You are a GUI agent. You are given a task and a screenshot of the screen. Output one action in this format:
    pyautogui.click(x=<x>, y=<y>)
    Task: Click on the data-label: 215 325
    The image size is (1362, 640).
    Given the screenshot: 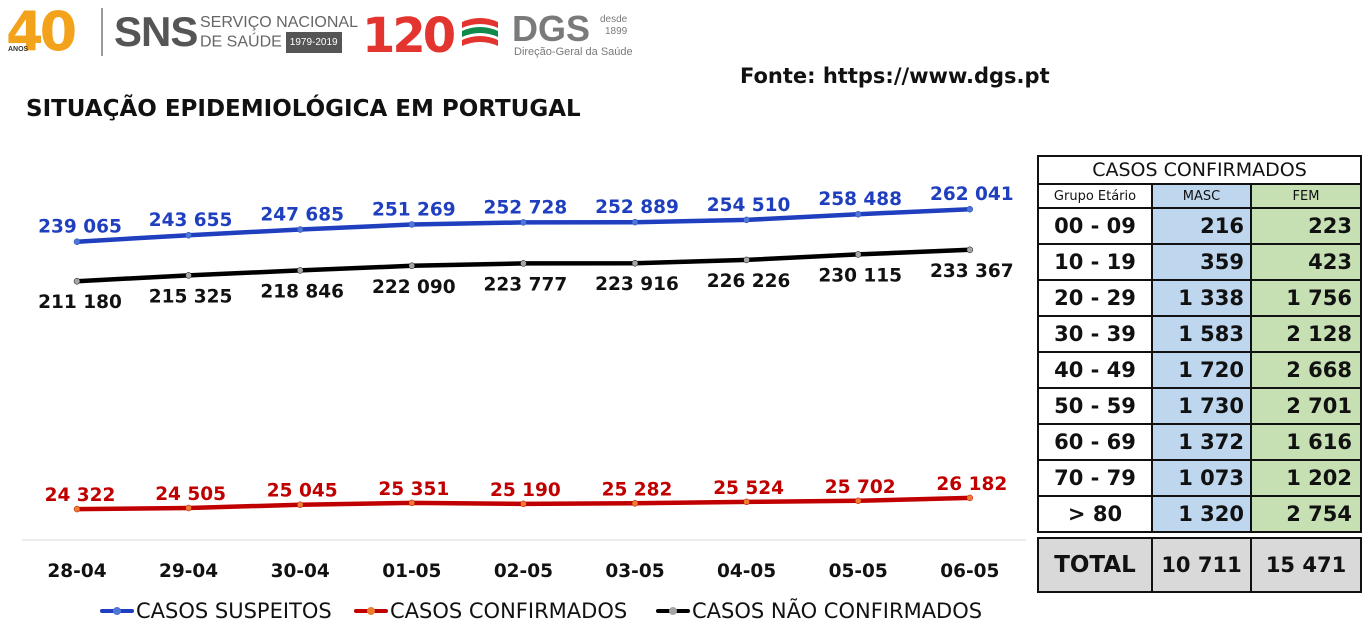 What is the action you would take?
    pyautogui.click(x=191, y=296)
    